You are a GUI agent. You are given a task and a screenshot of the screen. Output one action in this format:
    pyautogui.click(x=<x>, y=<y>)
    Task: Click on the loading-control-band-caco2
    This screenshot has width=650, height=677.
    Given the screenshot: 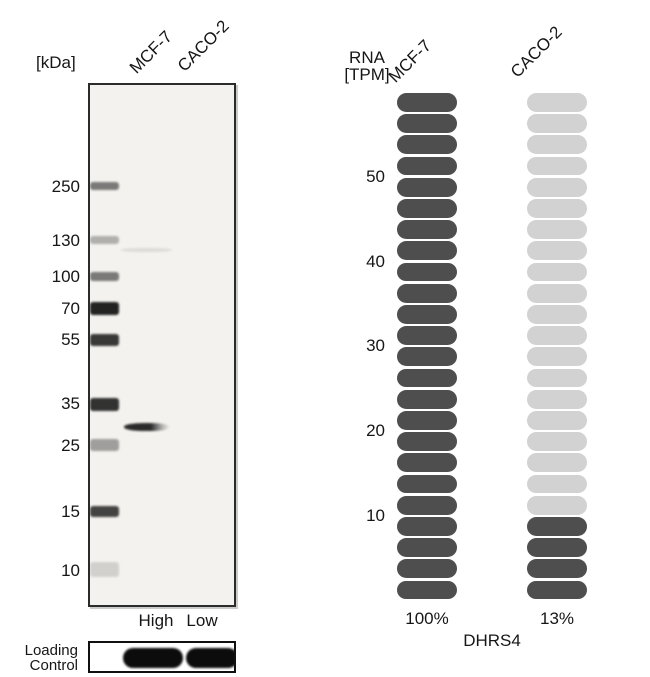 What is the action you would take?
    pyautogui.click(x=210, y=658)
    